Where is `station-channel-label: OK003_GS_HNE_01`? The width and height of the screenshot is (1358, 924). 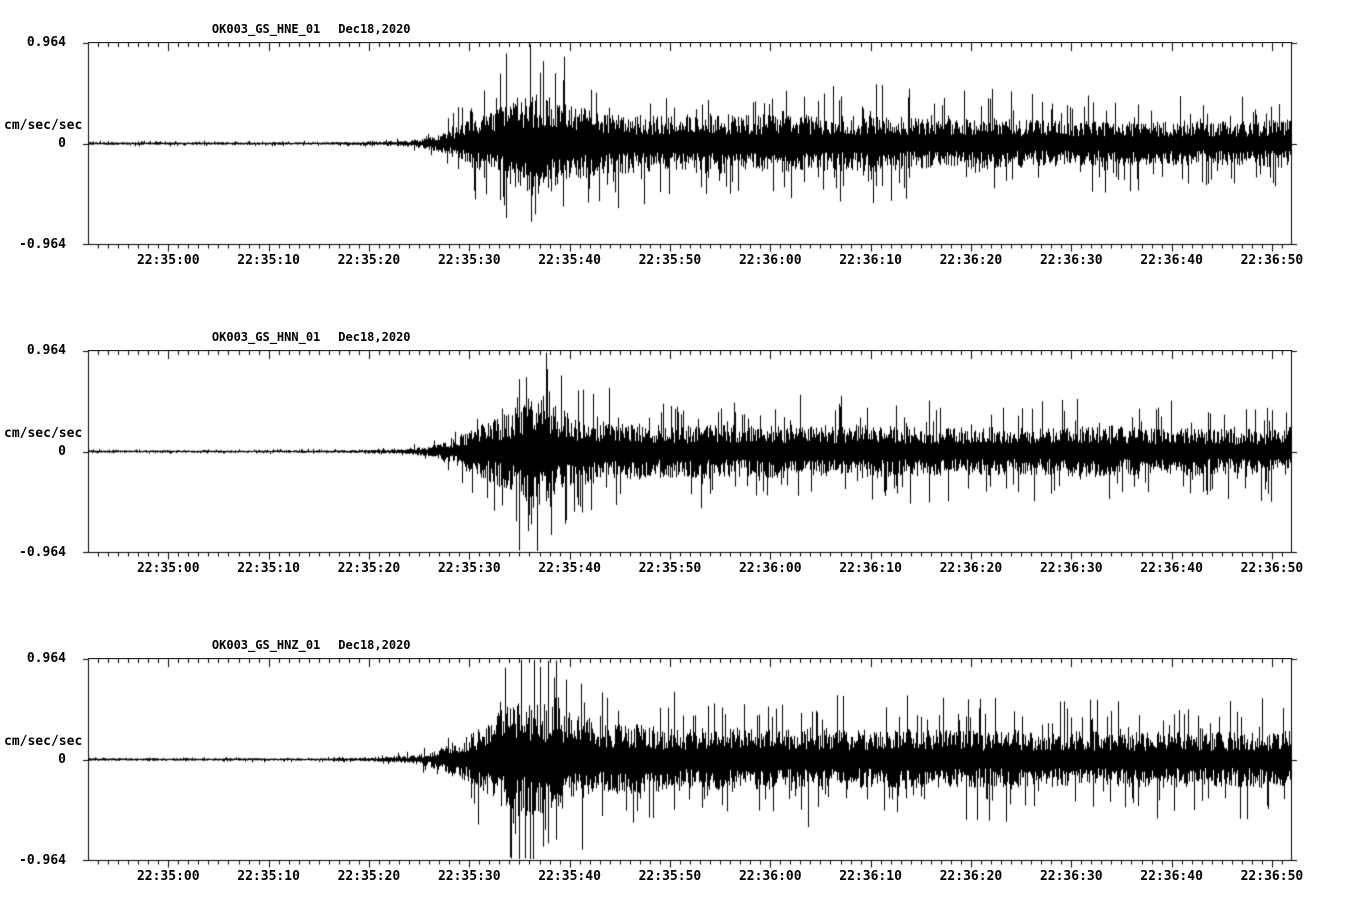
station-channel-label: OK003_GS_HNE_01 is located at coordinates (266, 29).